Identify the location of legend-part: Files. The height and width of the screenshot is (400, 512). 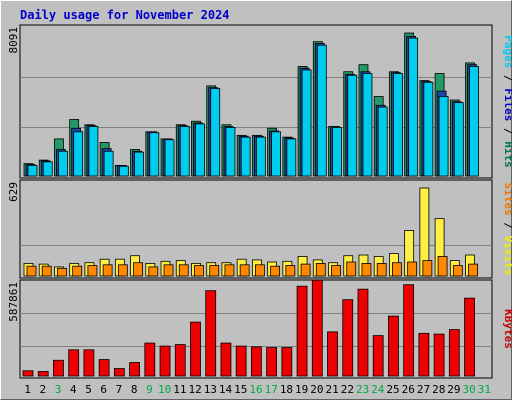
(507, 104).